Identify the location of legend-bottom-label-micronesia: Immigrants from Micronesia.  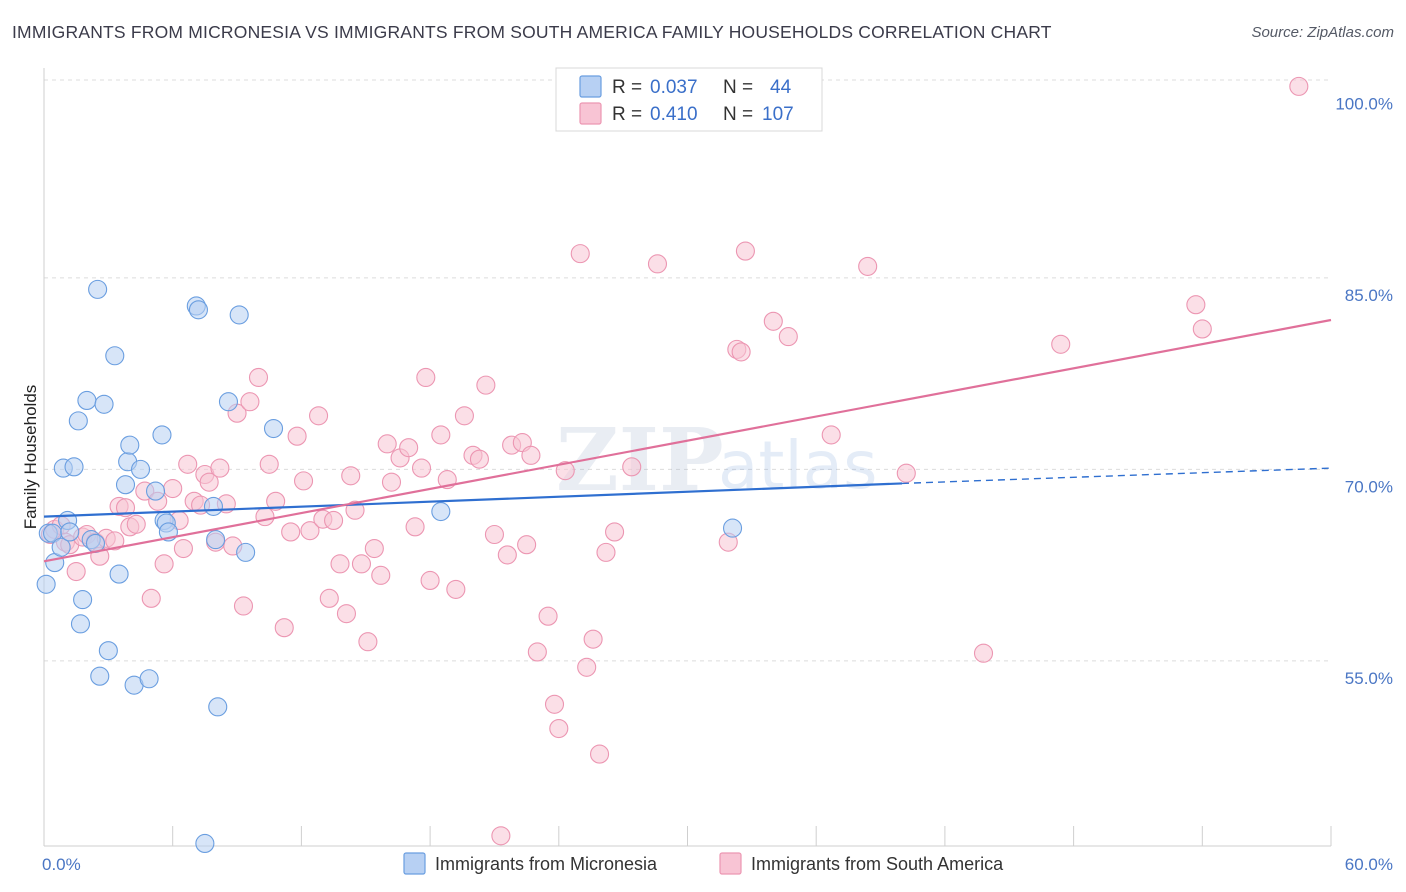
(546, 864).